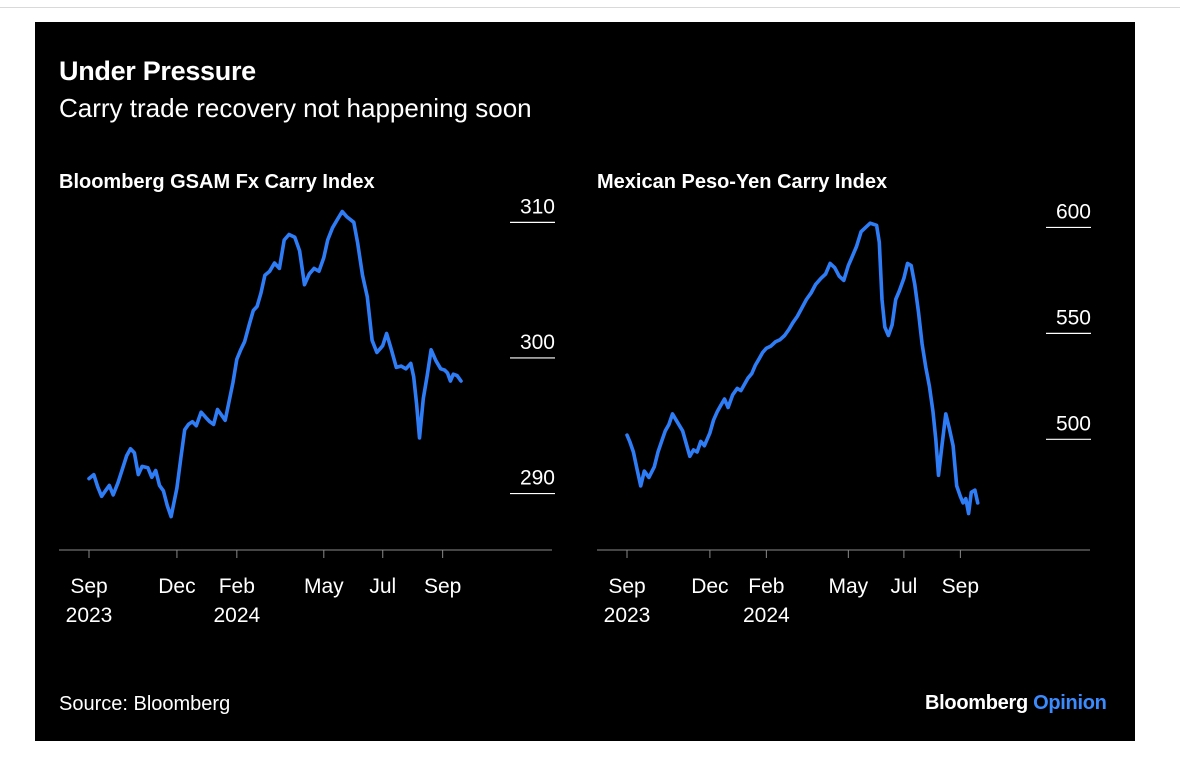  Describe the element at coordinates (627, 615) in the screenshot. I see `mxnjpy-x-tick-year-label: 2023` at that location.